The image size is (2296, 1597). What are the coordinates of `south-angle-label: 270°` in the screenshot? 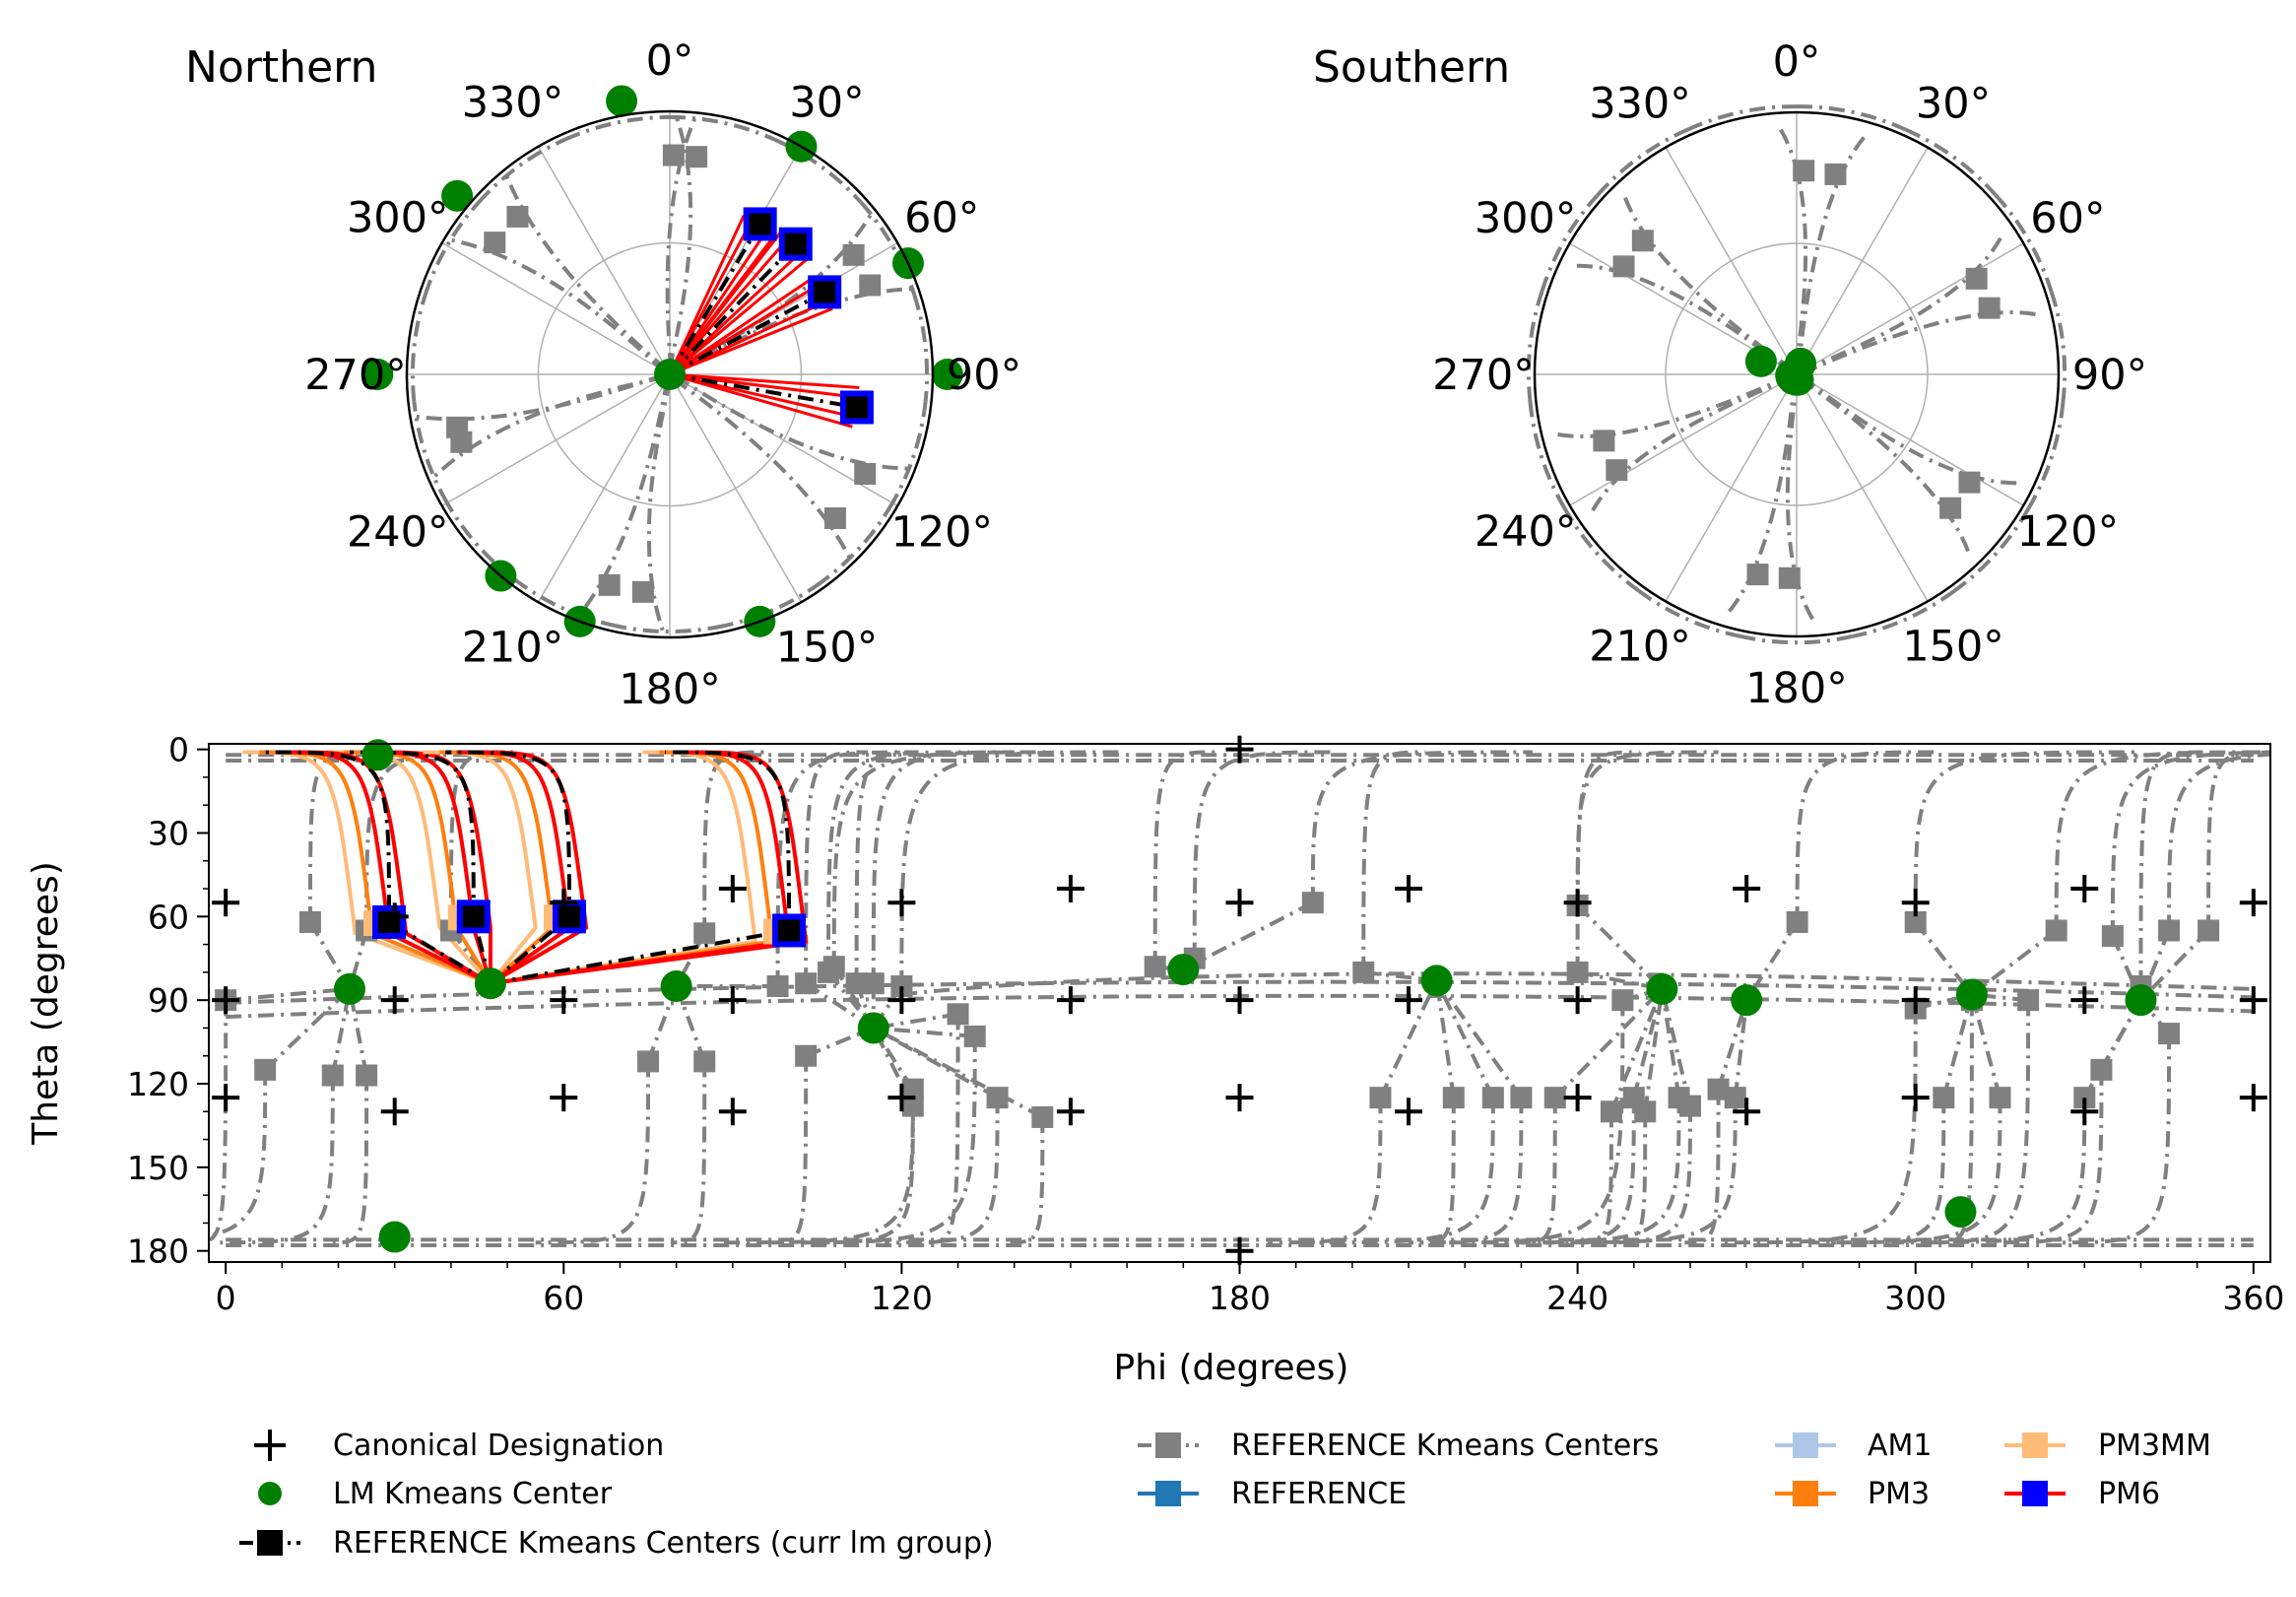 It's located at (1483, 376).